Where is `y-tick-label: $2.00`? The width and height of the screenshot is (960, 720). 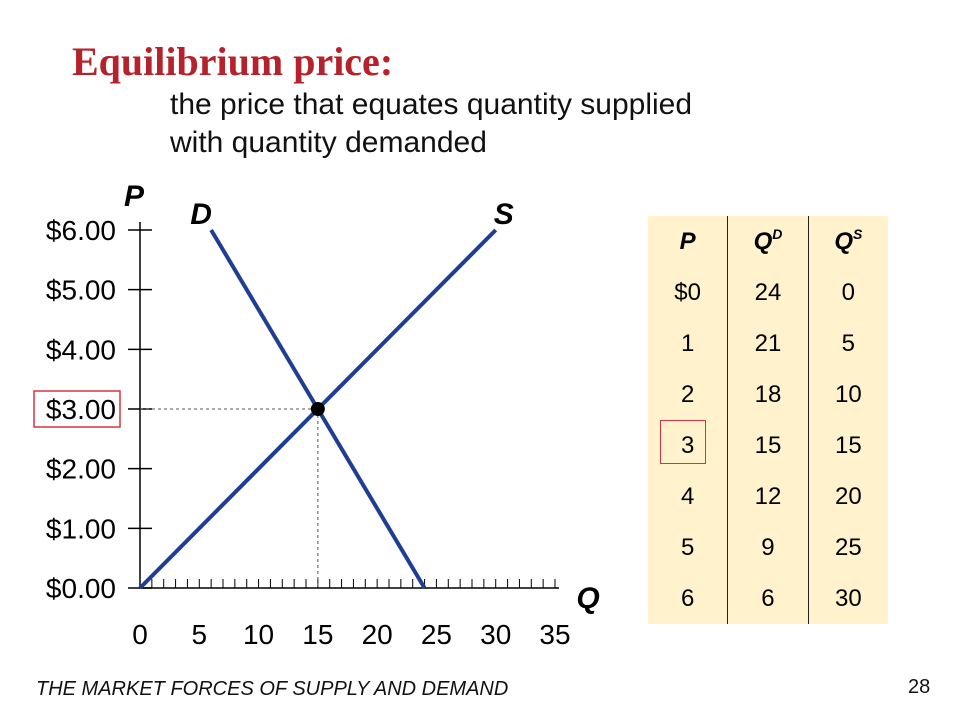
y-tick-label: $2.00 is located at coordinates (81, 469).